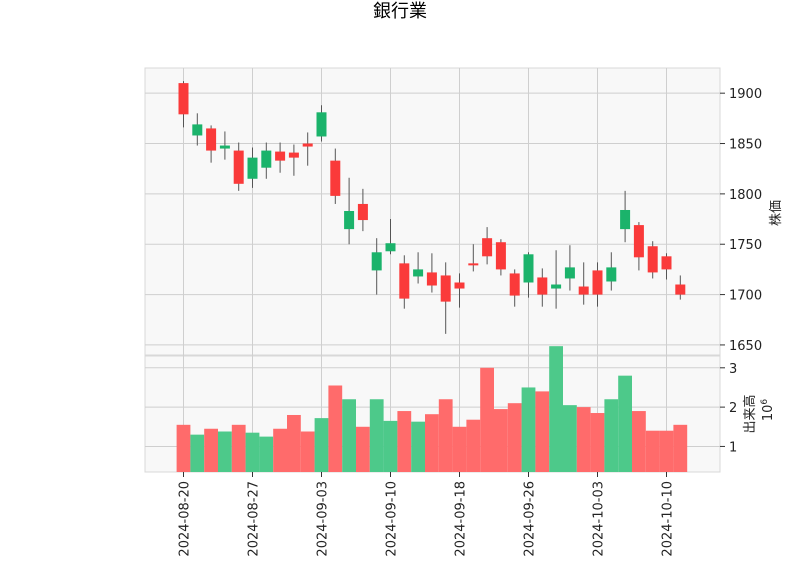 Image resolution: width=800 pixels, height=575 pixels. I want to click on date-tick-label: 2024-08-27, so click(254, 519).